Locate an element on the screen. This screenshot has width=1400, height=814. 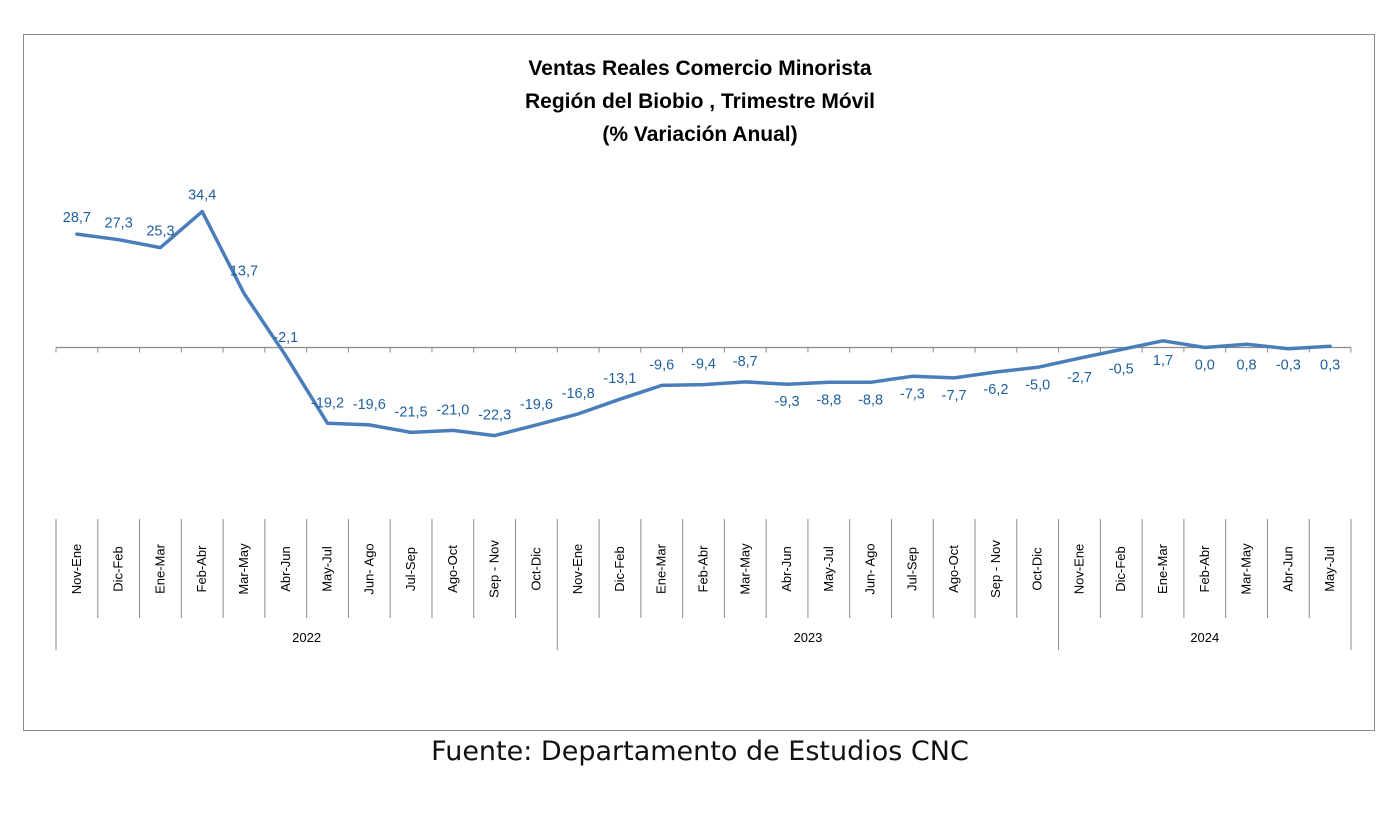
data-label: -21,5 is located at coordinates (411, 412).